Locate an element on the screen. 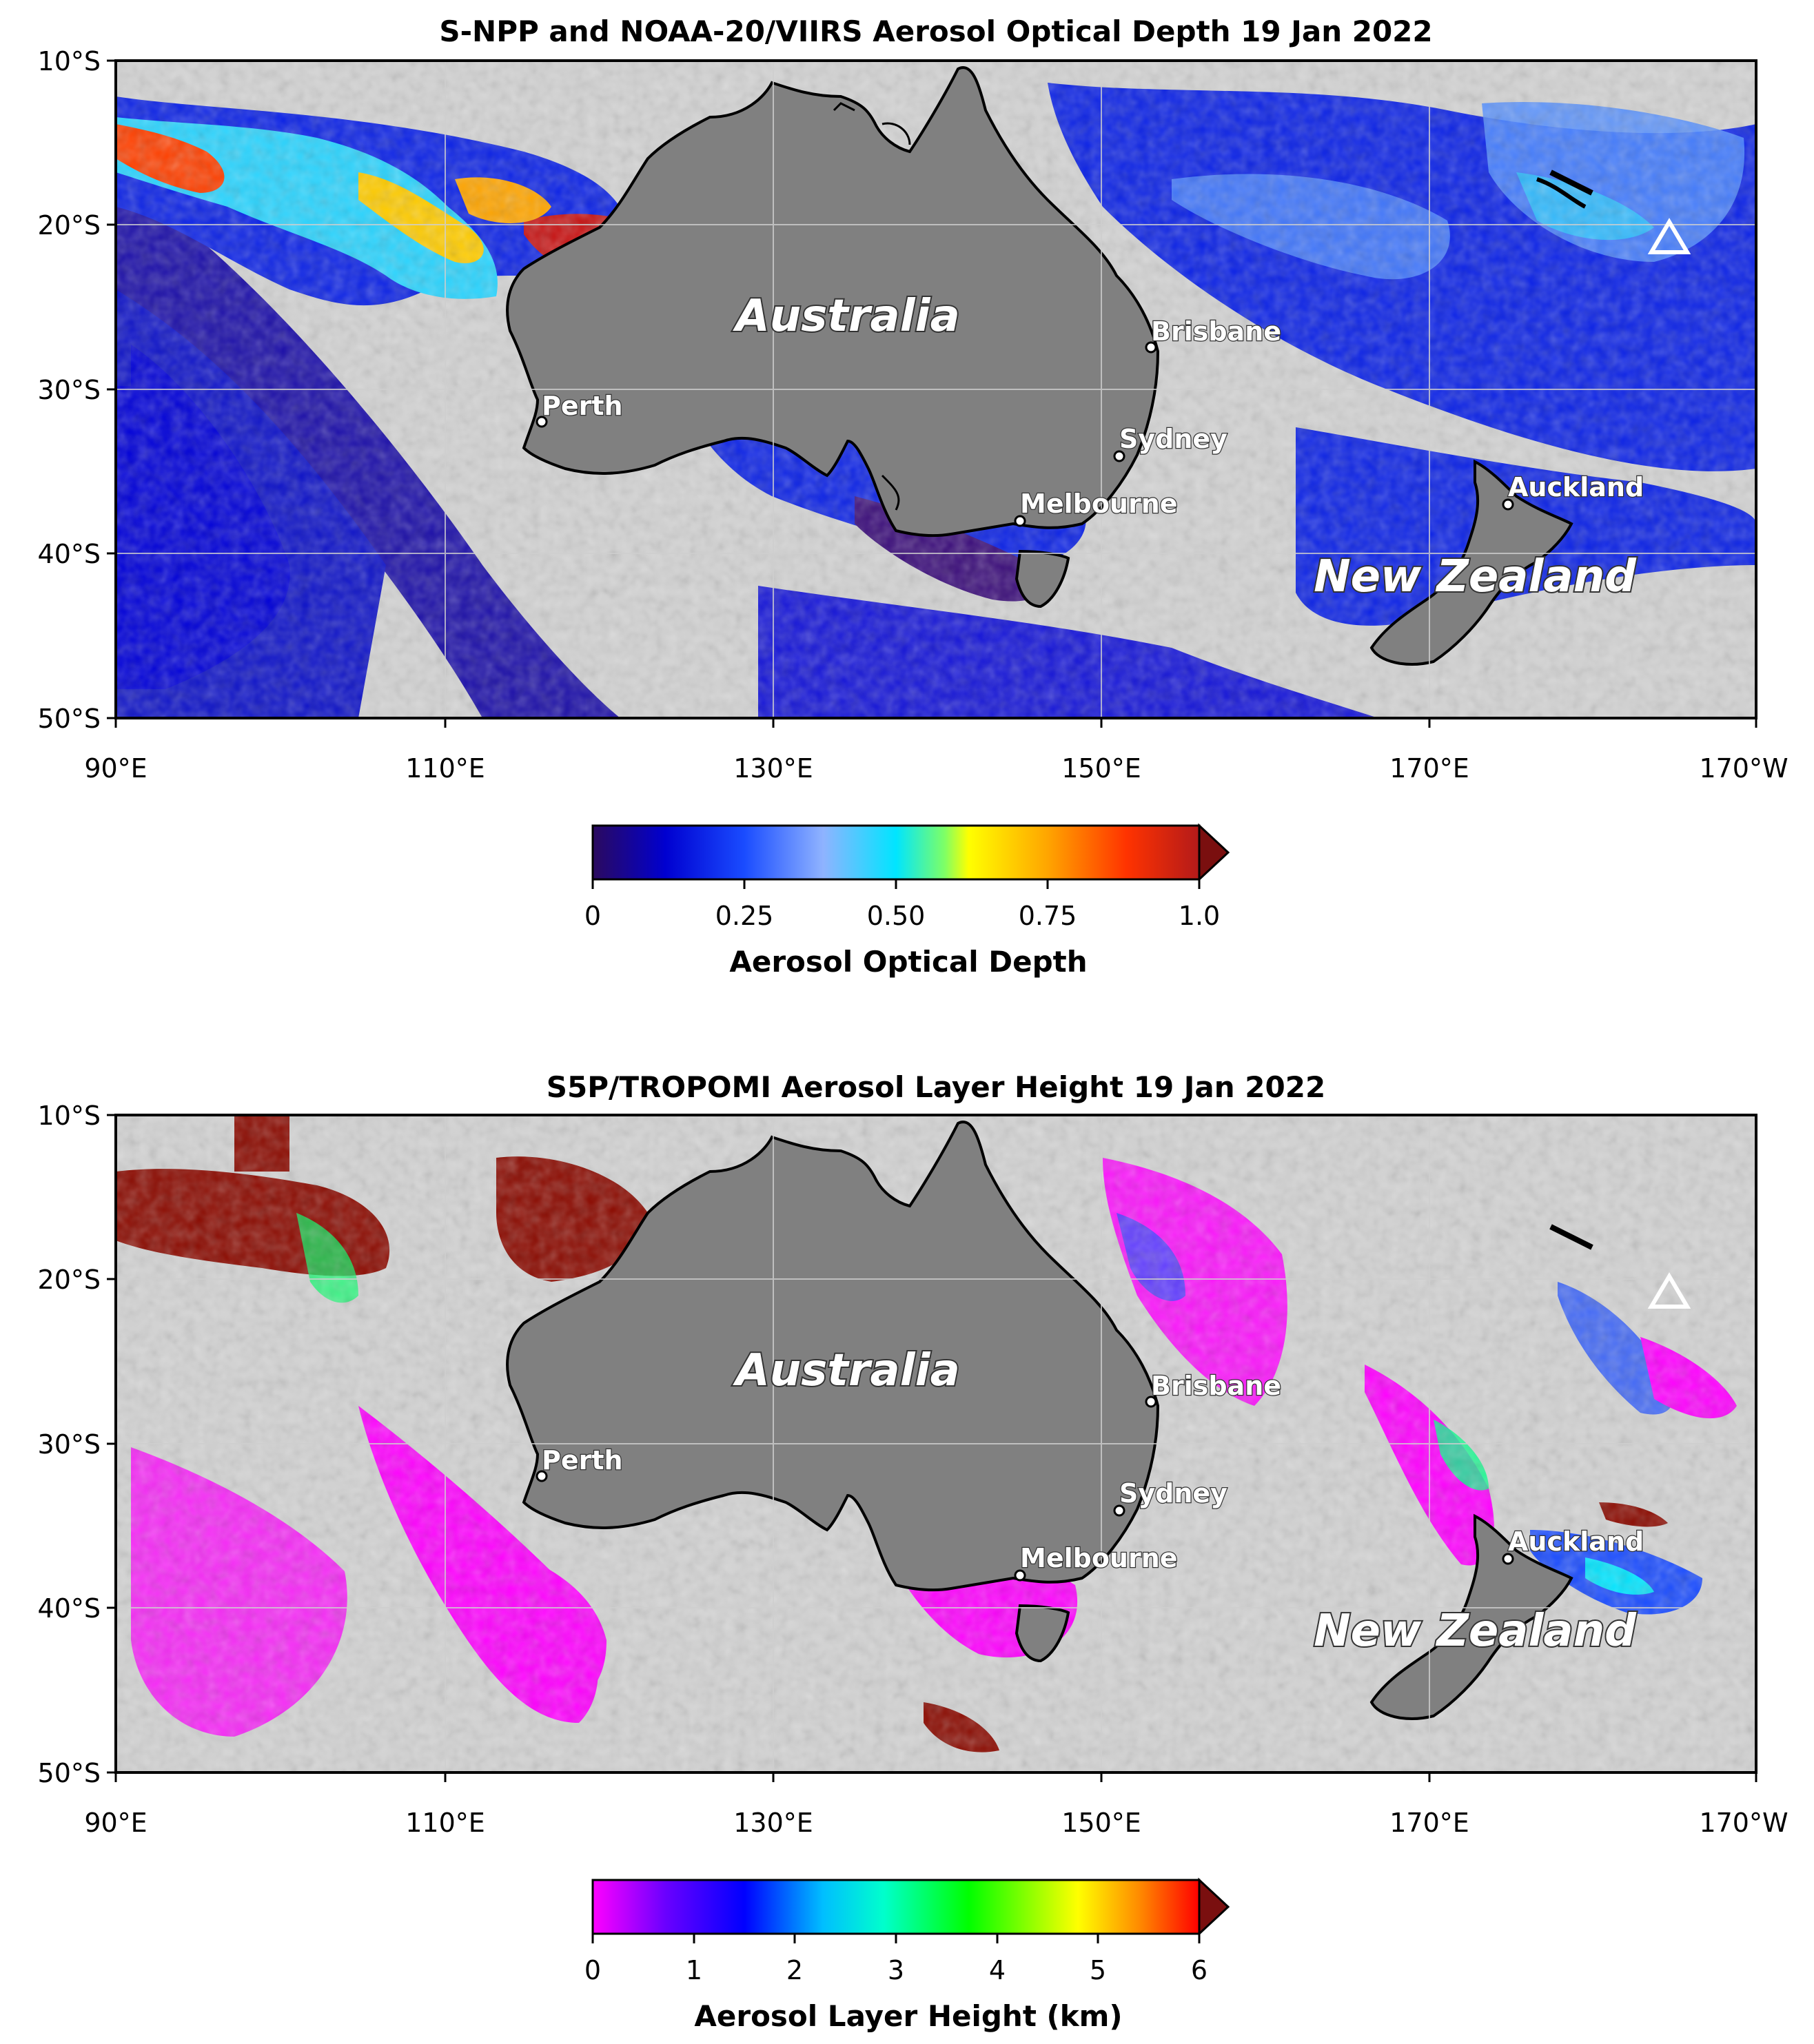 The image size is (1814, 2044). alh-colorbar-tick: 6 is located at coordinates (1199, 1970).